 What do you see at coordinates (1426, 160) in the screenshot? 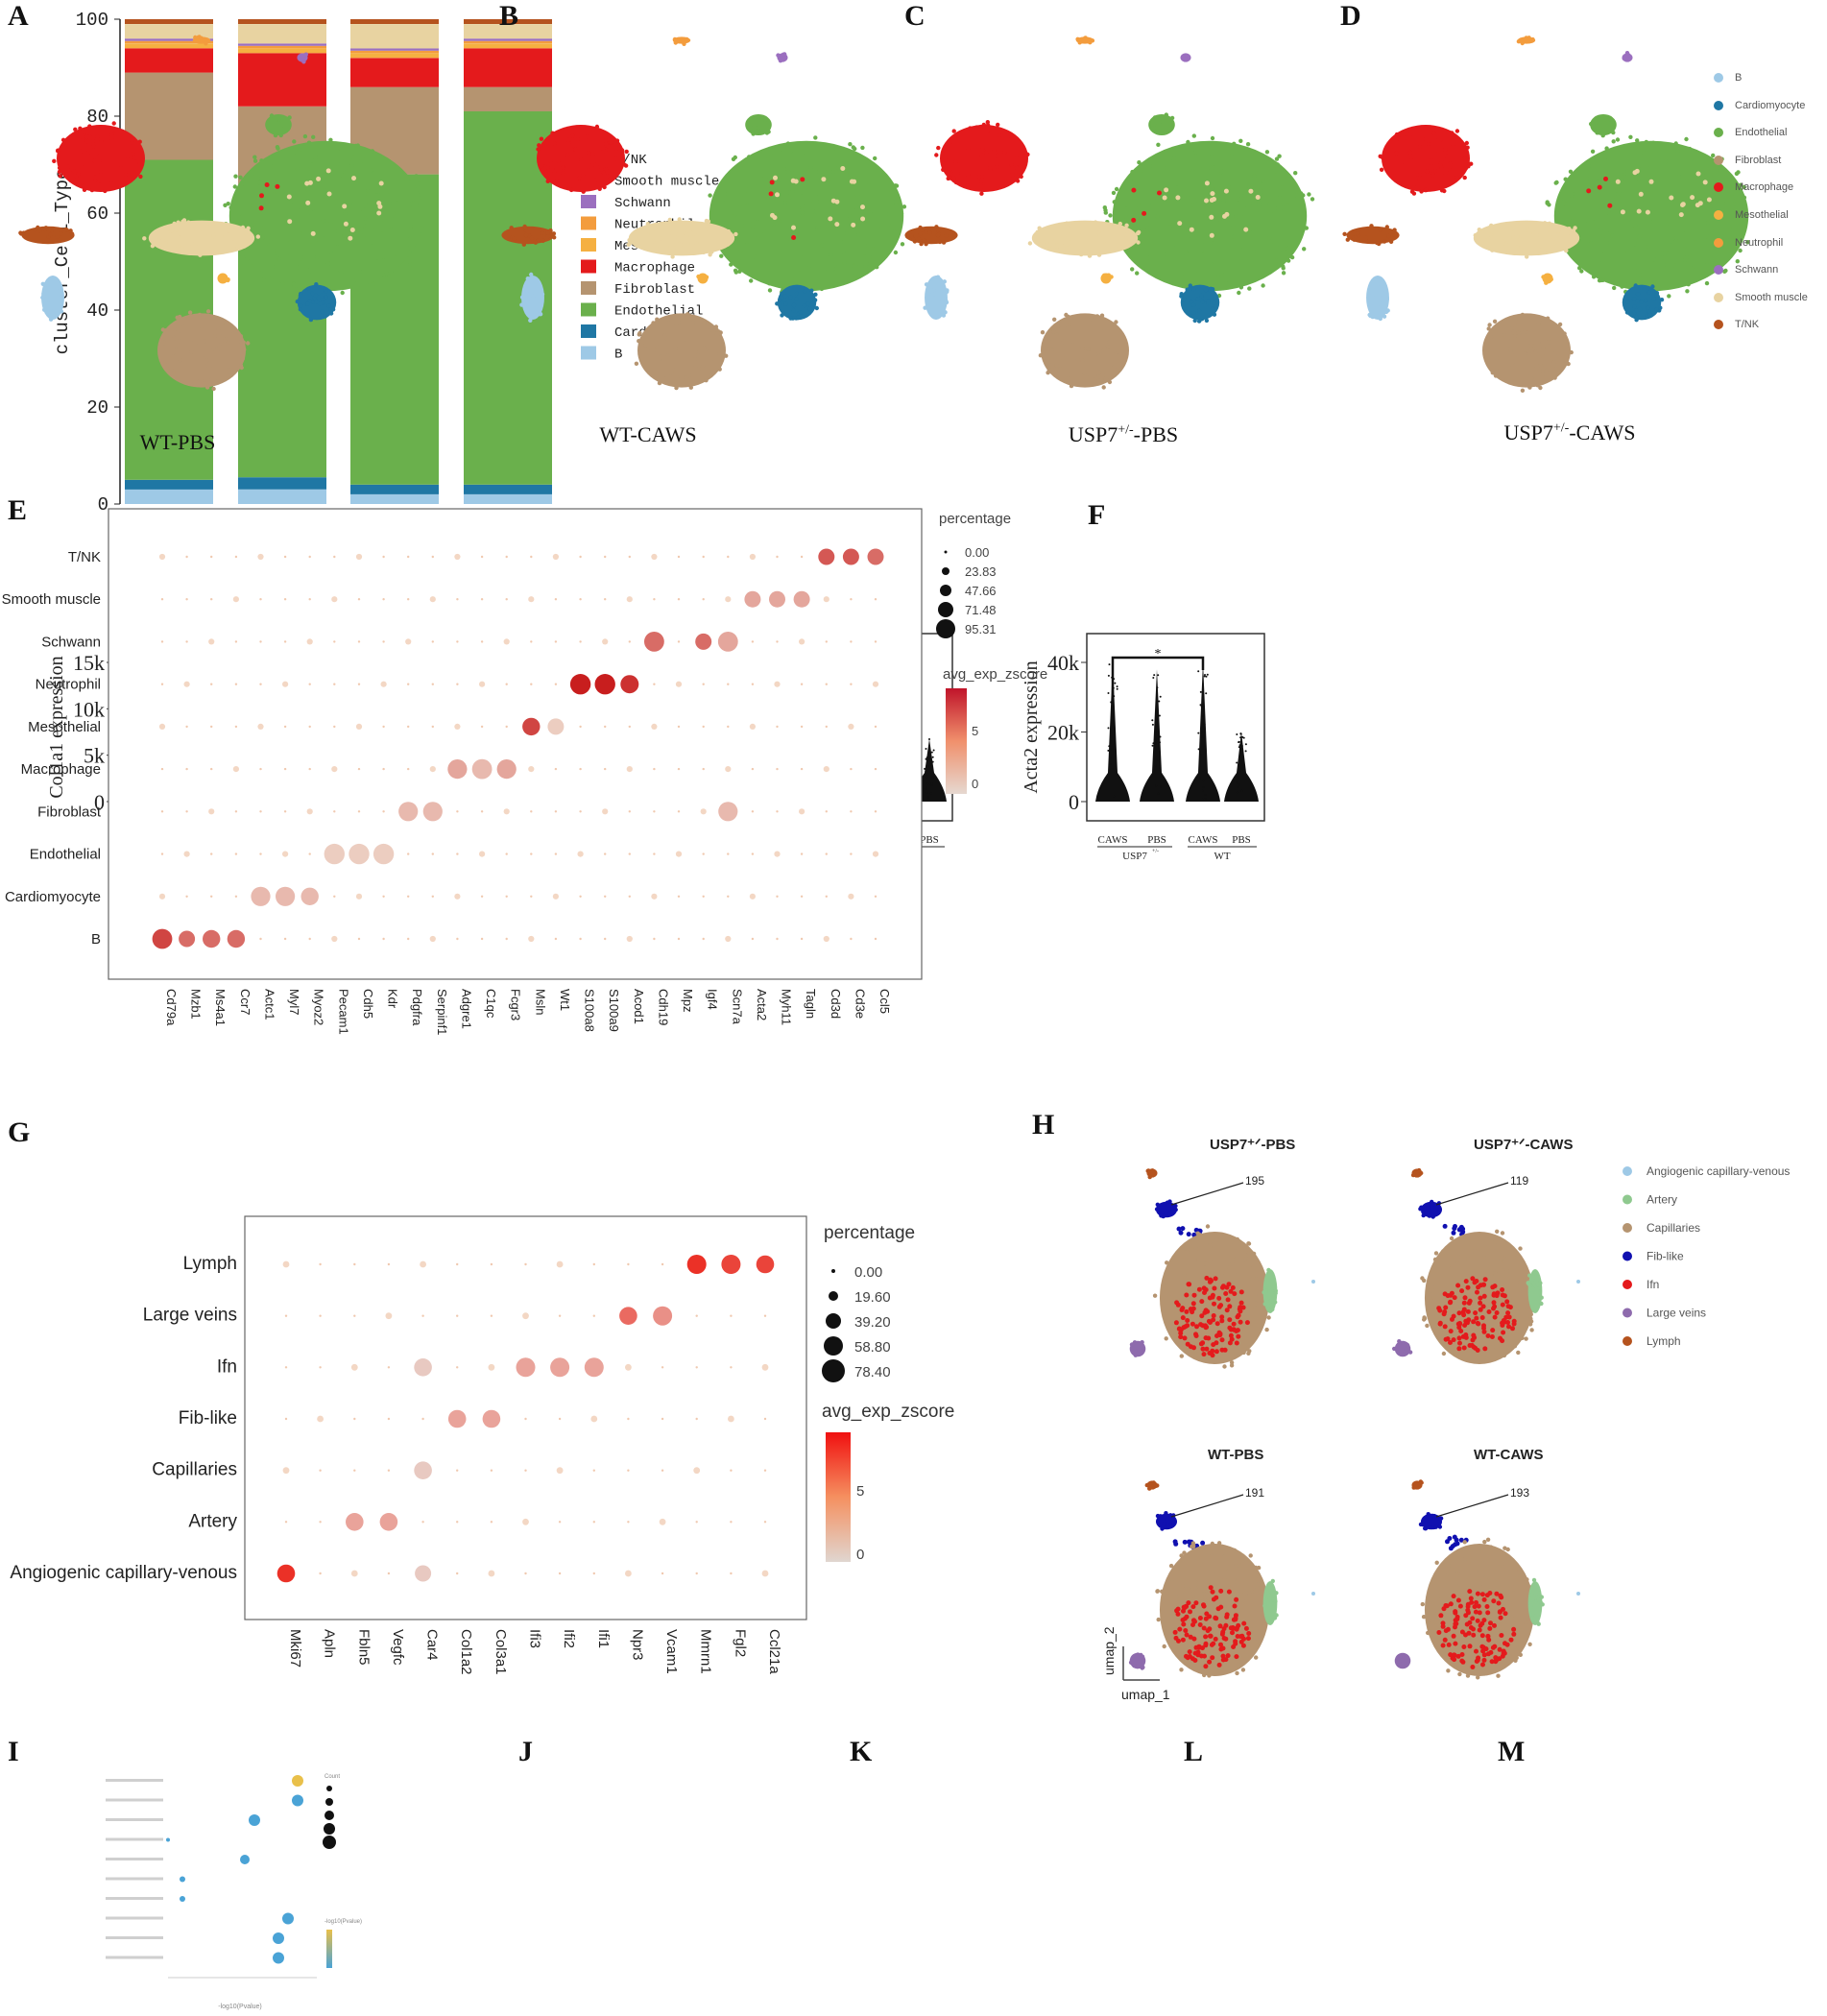
I see `umap-cluster-macrophage` at bounding box center [1426, 160].